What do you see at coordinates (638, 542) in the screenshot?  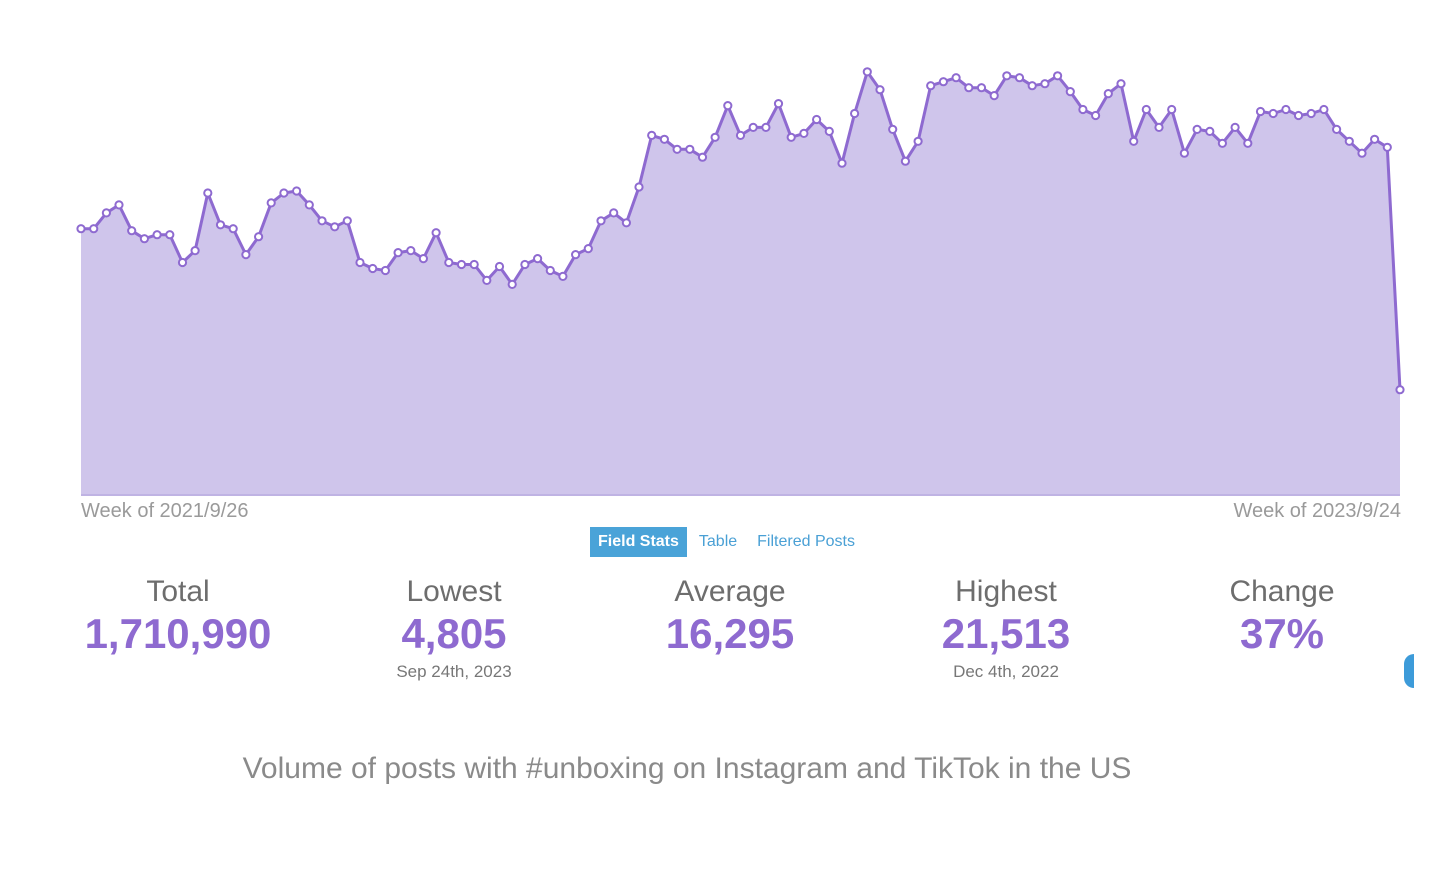 I see `tab-field-stats: Field Stats` at bounding box center [638, 542].